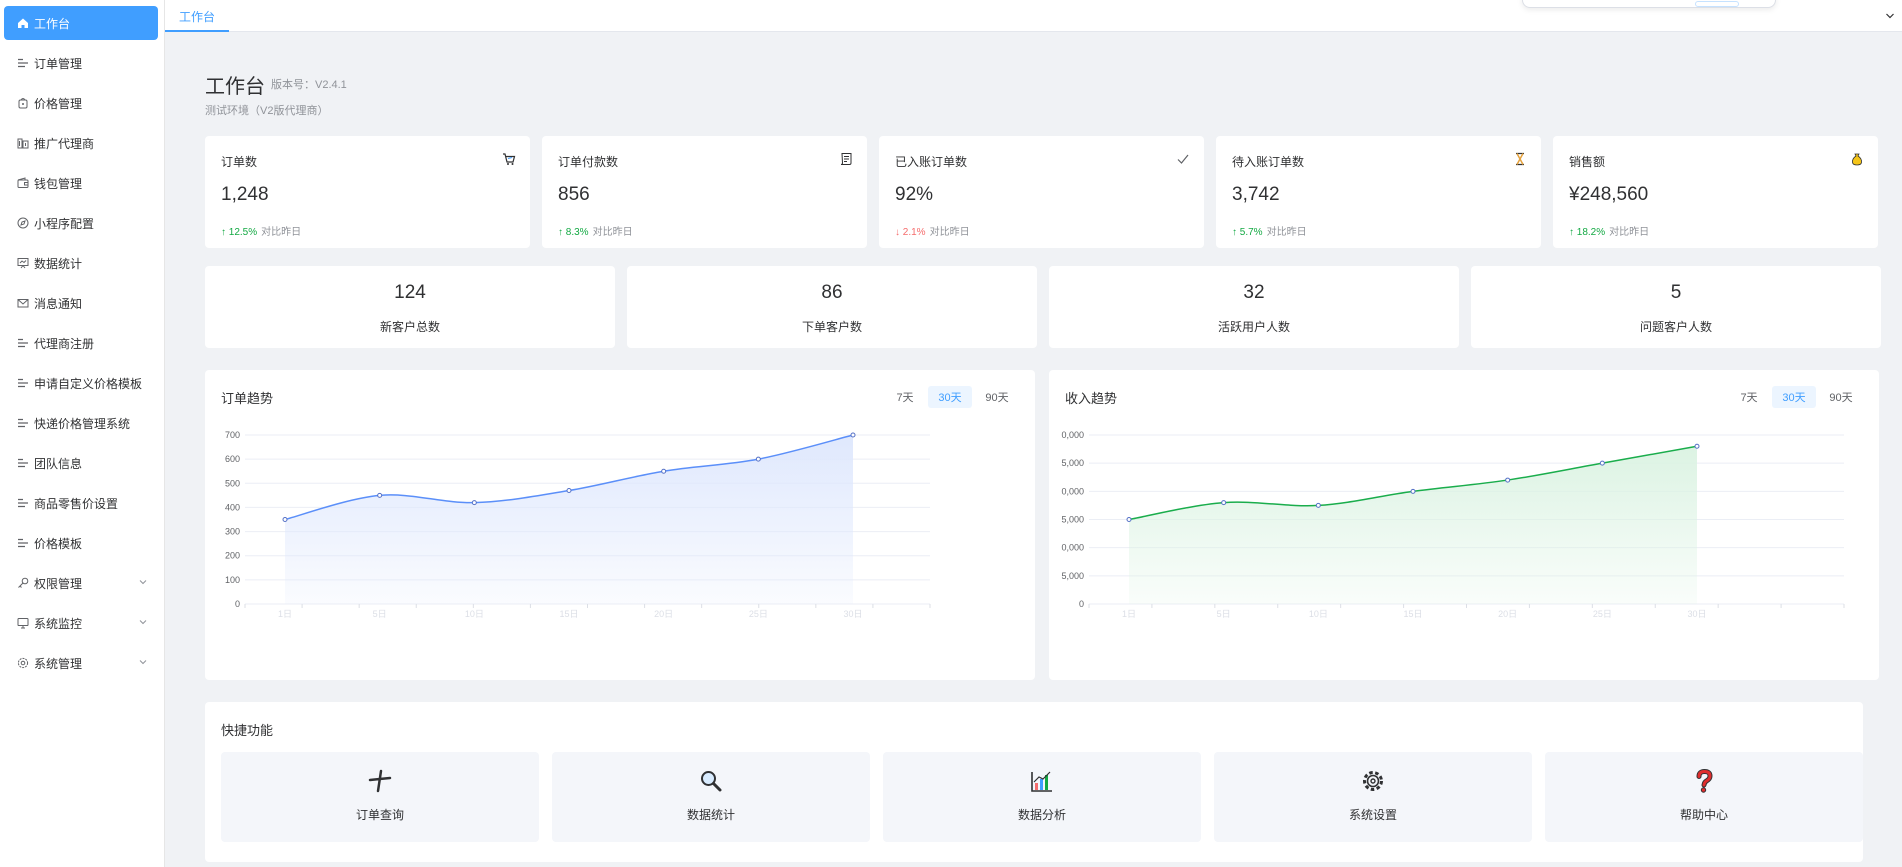 This screenshot has height=867, width=1902. I want to click on wallet-icon, so click(22, 183).